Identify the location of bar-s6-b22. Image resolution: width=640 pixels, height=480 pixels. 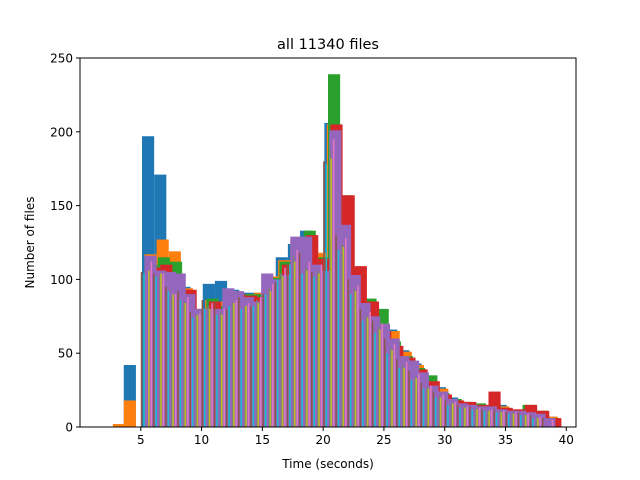
(418, 400).